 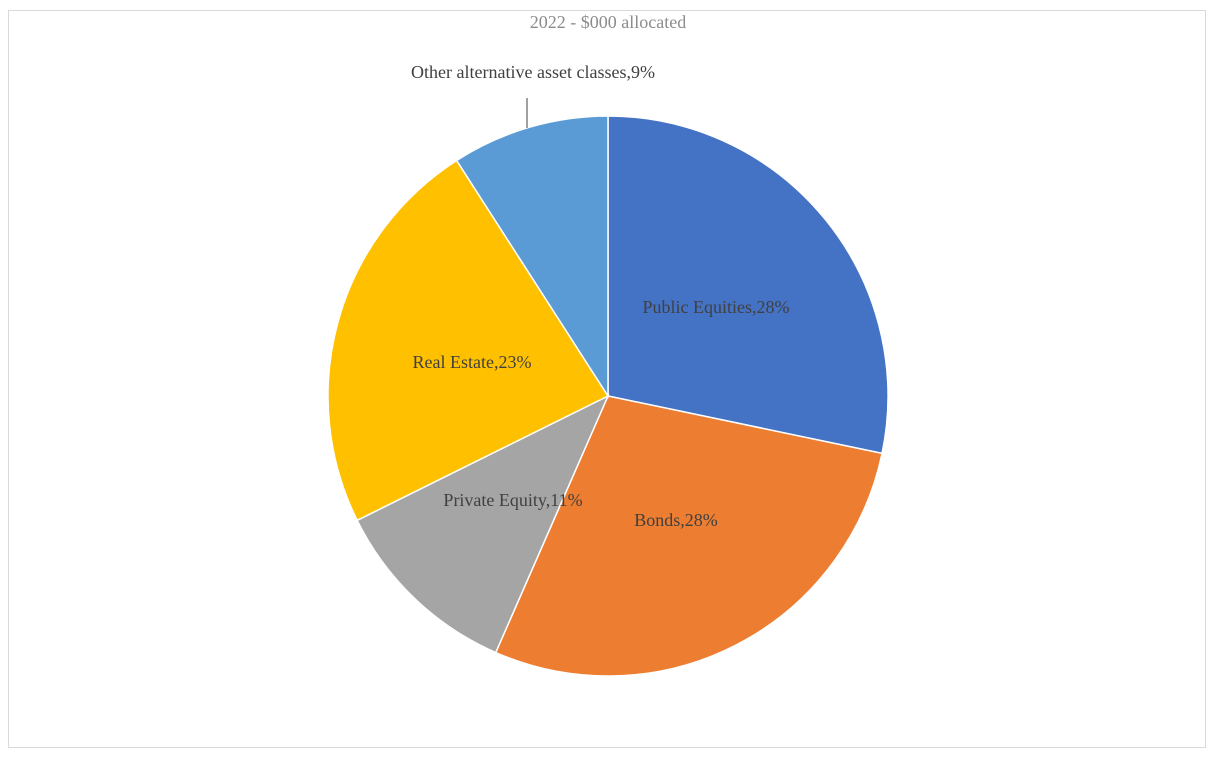 I want to click on data-label: Bonds,28%, so click(x=676, y=520).